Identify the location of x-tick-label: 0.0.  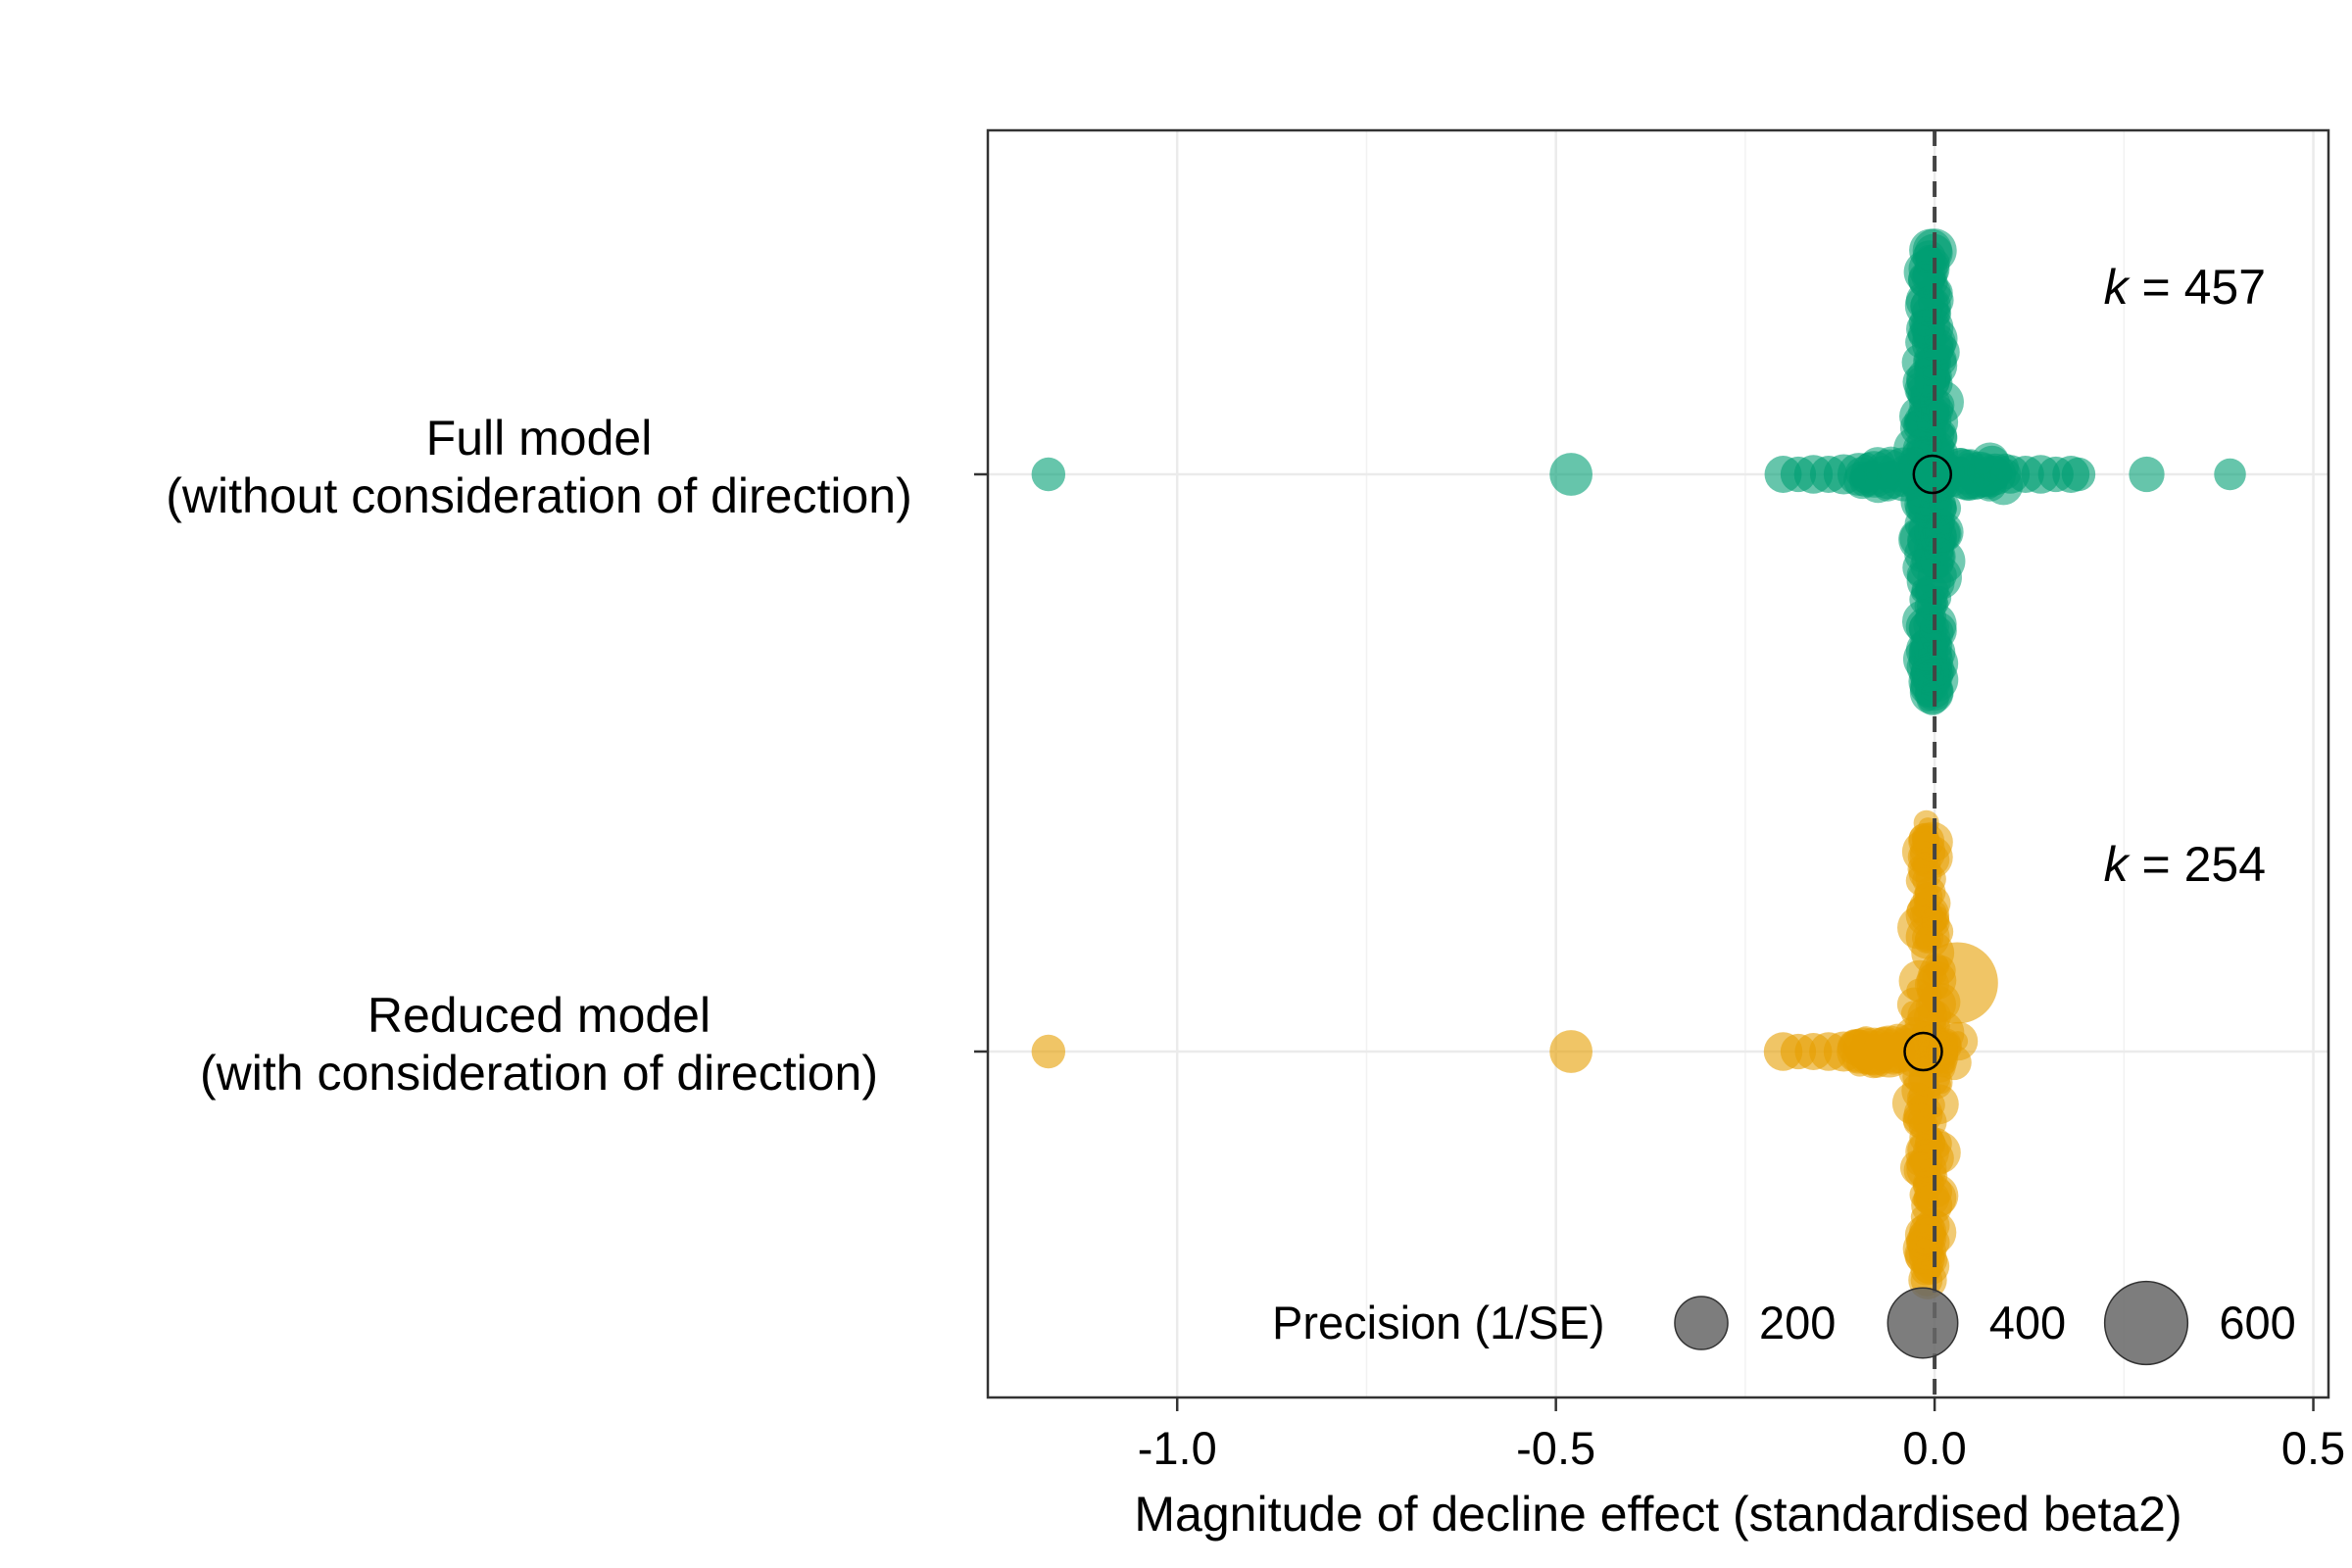
(1934, 1448).